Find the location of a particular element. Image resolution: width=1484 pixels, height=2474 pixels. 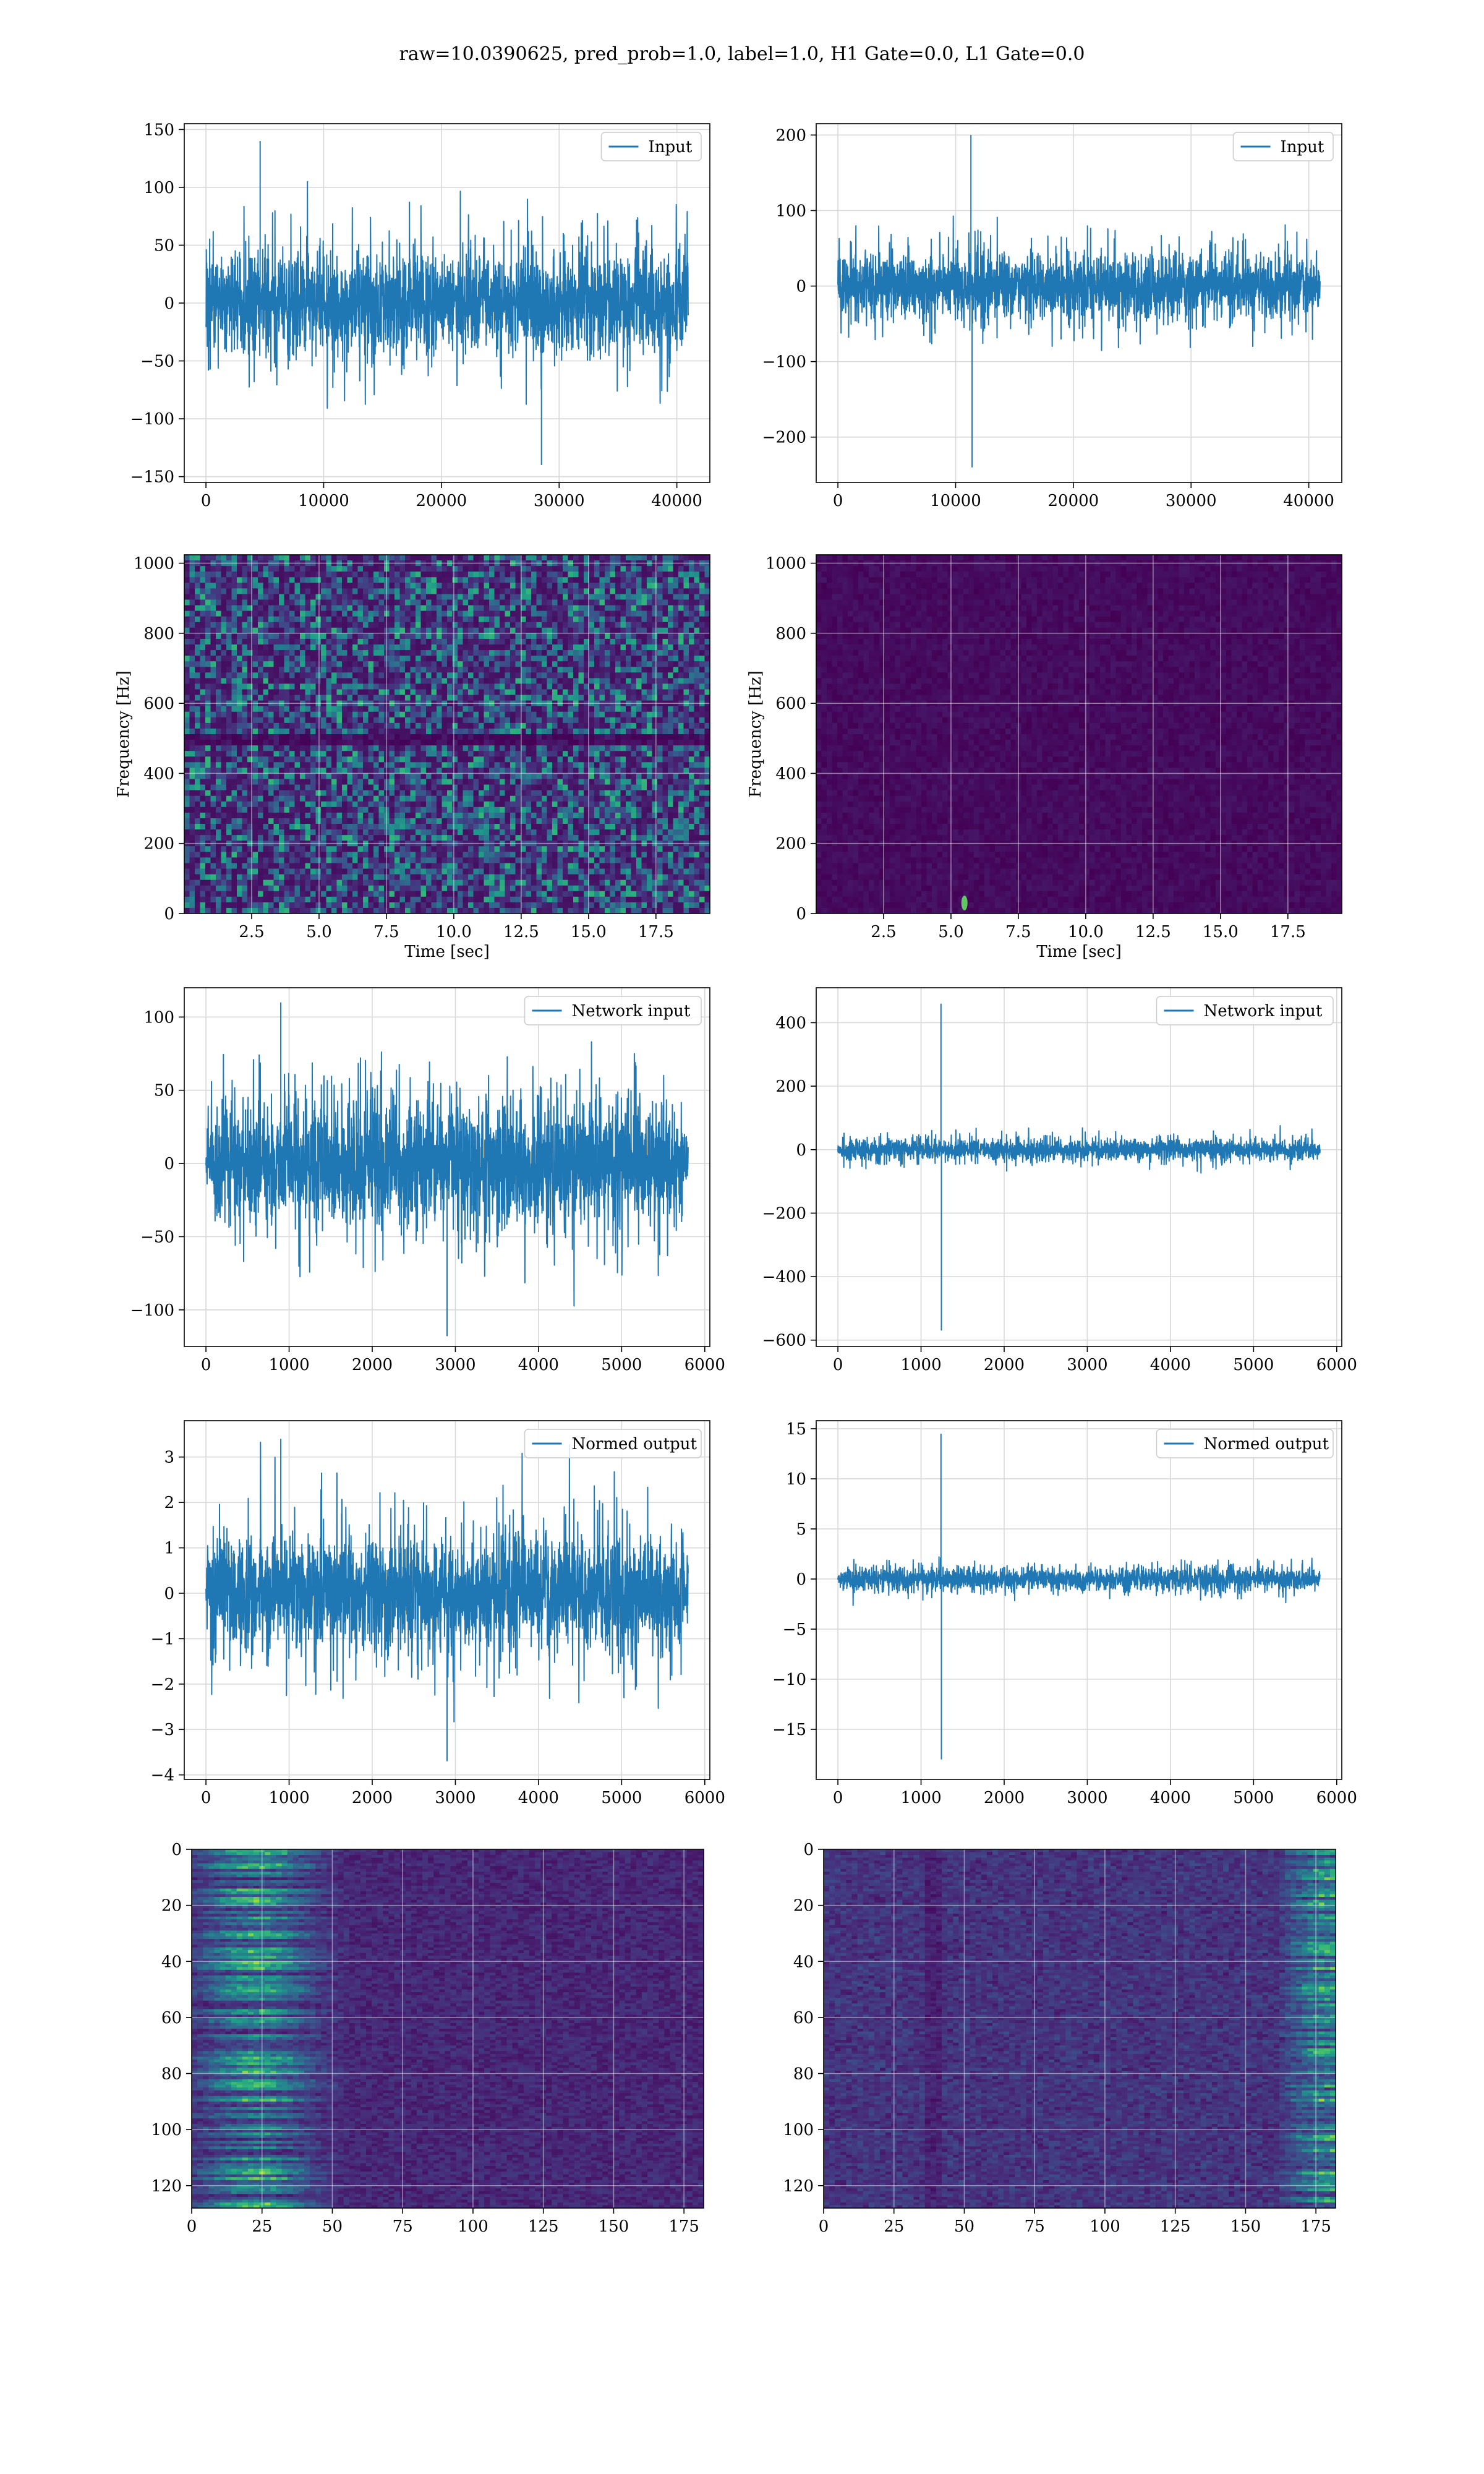

x-tick-label: 150 is located at coordinates (614, 2226).